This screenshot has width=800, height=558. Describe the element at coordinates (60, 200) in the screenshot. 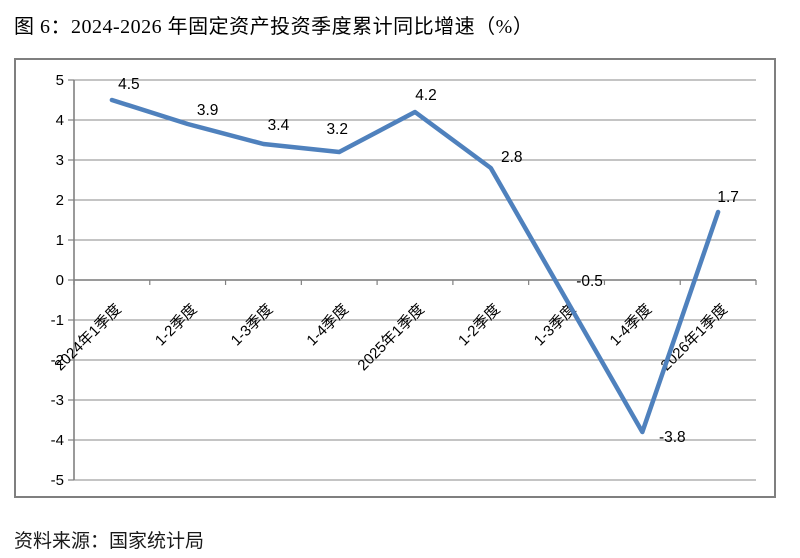

I see `y-axis-label: 2` at that location.